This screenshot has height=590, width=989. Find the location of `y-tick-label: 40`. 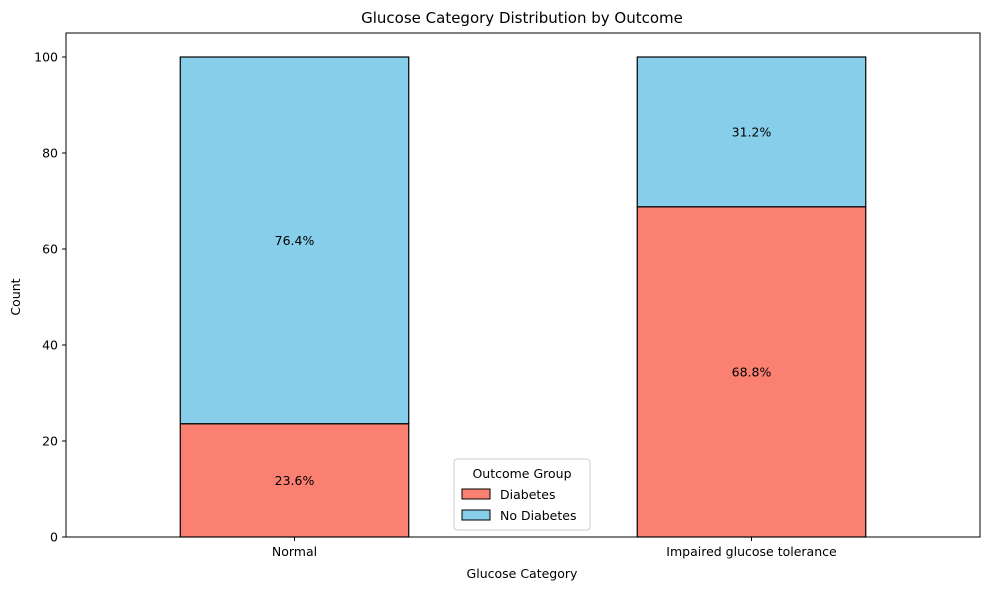

y-tick-label: 40 is located at coordinates (50, 345).